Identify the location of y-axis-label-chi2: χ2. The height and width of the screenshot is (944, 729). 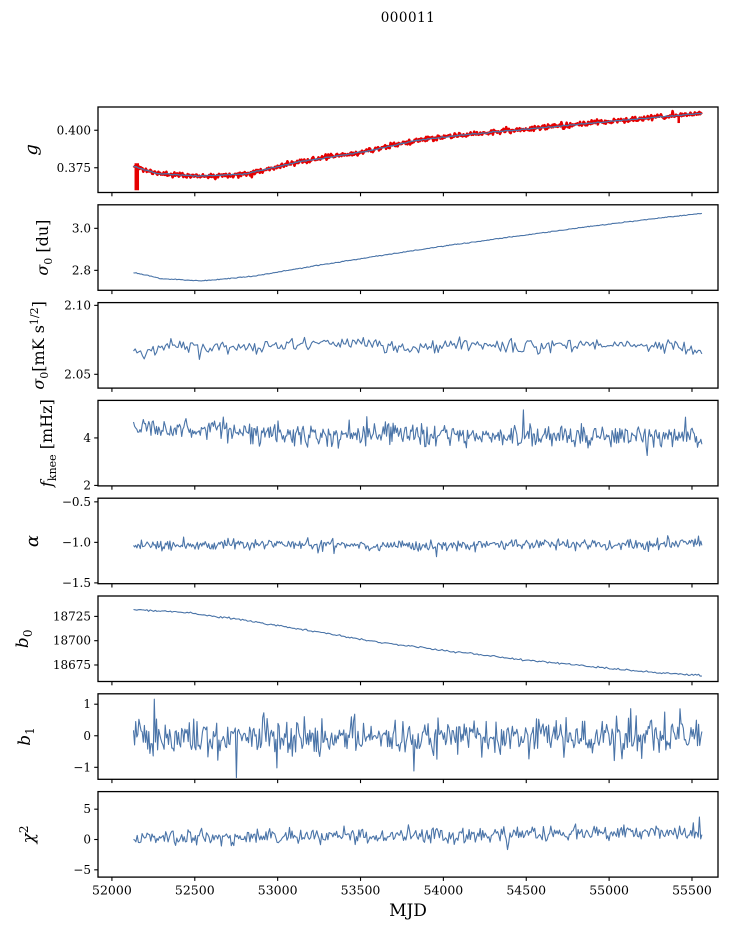
(28, 834).